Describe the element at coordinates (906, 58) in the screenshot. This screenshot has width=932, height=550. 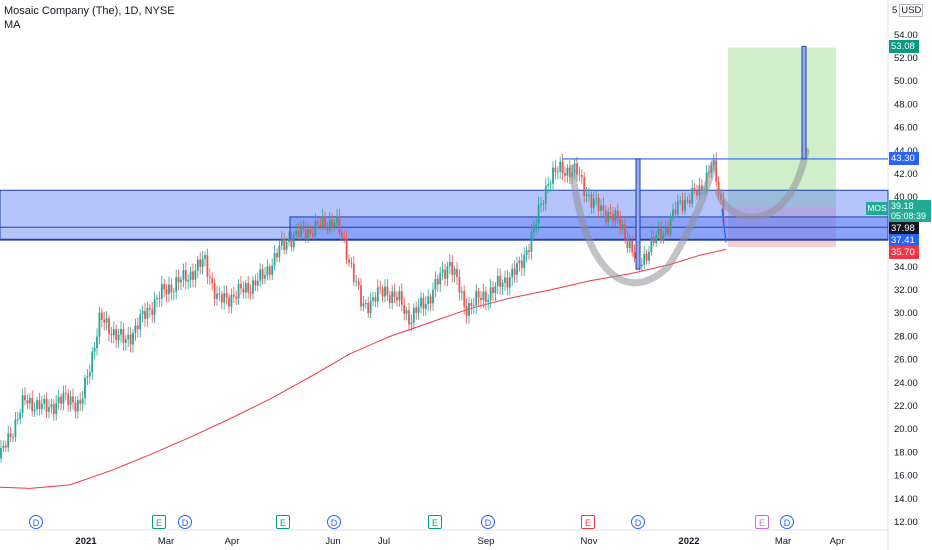
I see `price-tick-label: 52.00` at that location.